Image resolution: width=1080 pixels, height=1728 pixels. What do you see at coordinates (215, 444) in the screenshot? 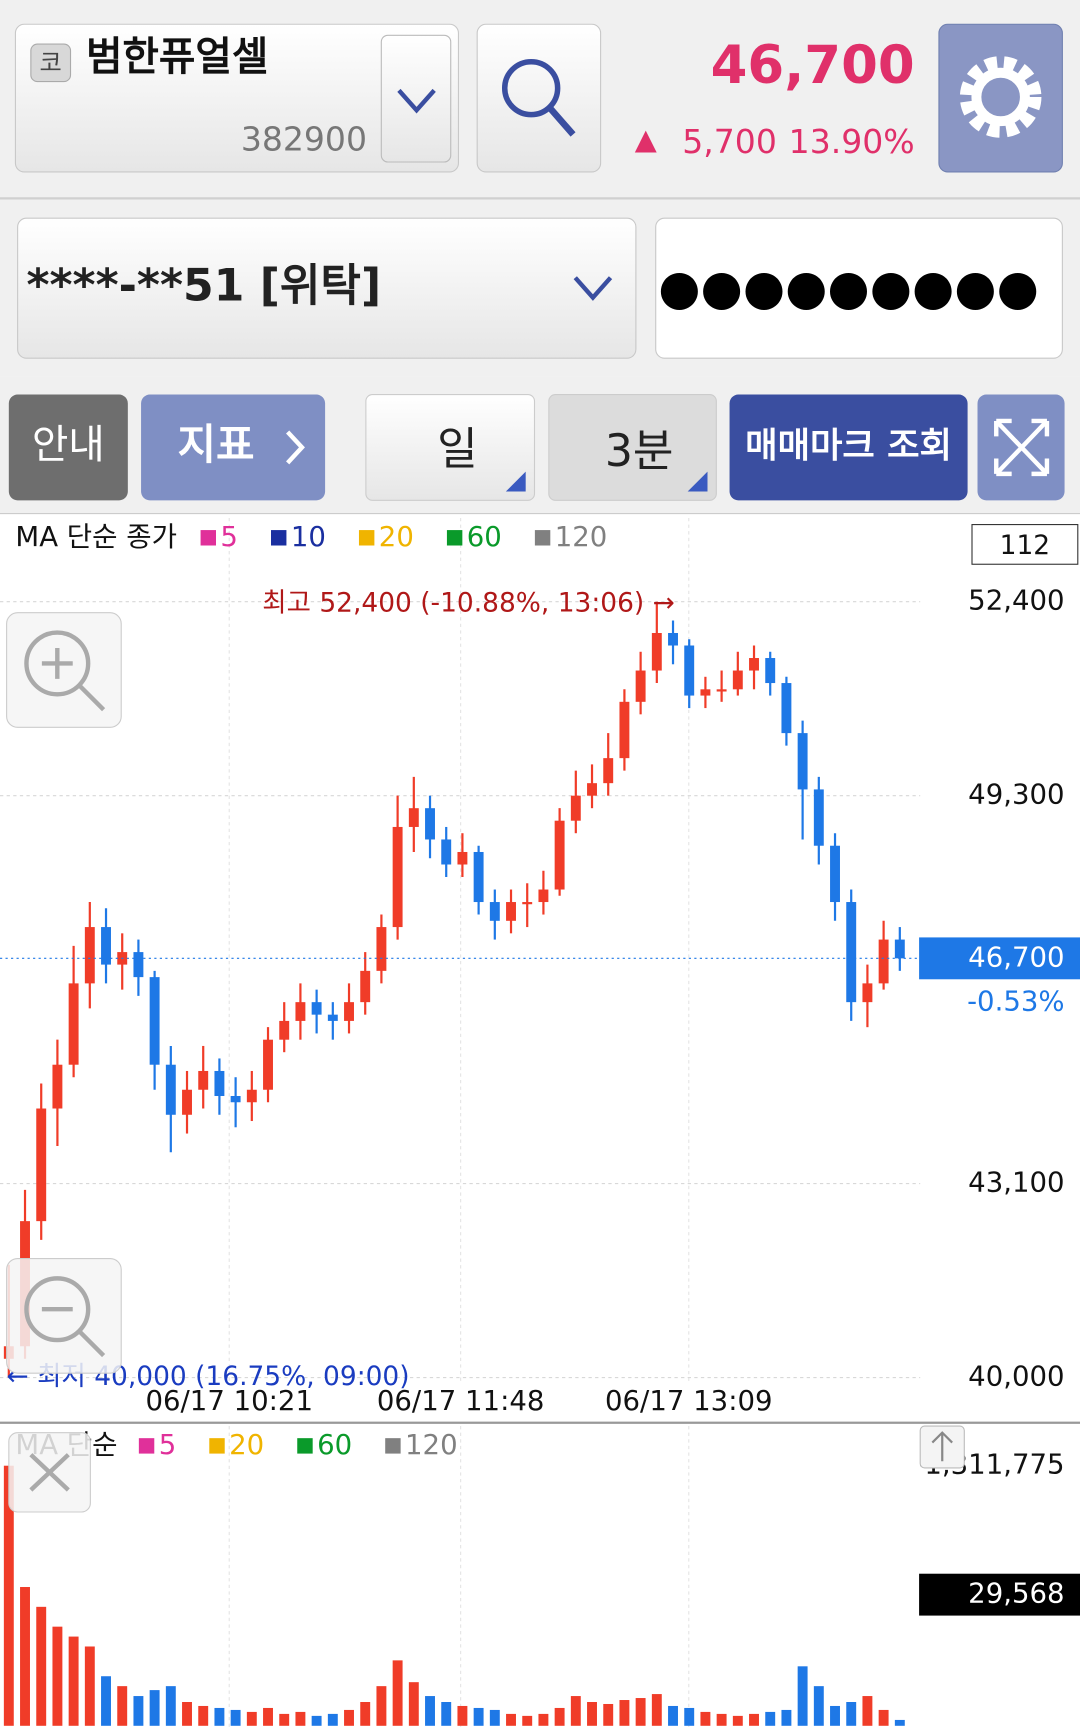
I see `indicator-label: 지표` at bounding box center [215, 444].